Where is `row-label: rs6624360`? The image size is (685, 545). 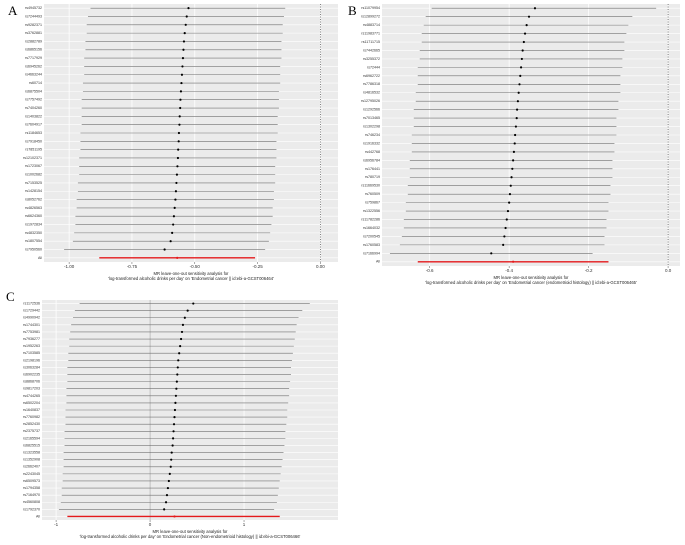 row-label: rs6624360 is located at coordinates (33, 216).